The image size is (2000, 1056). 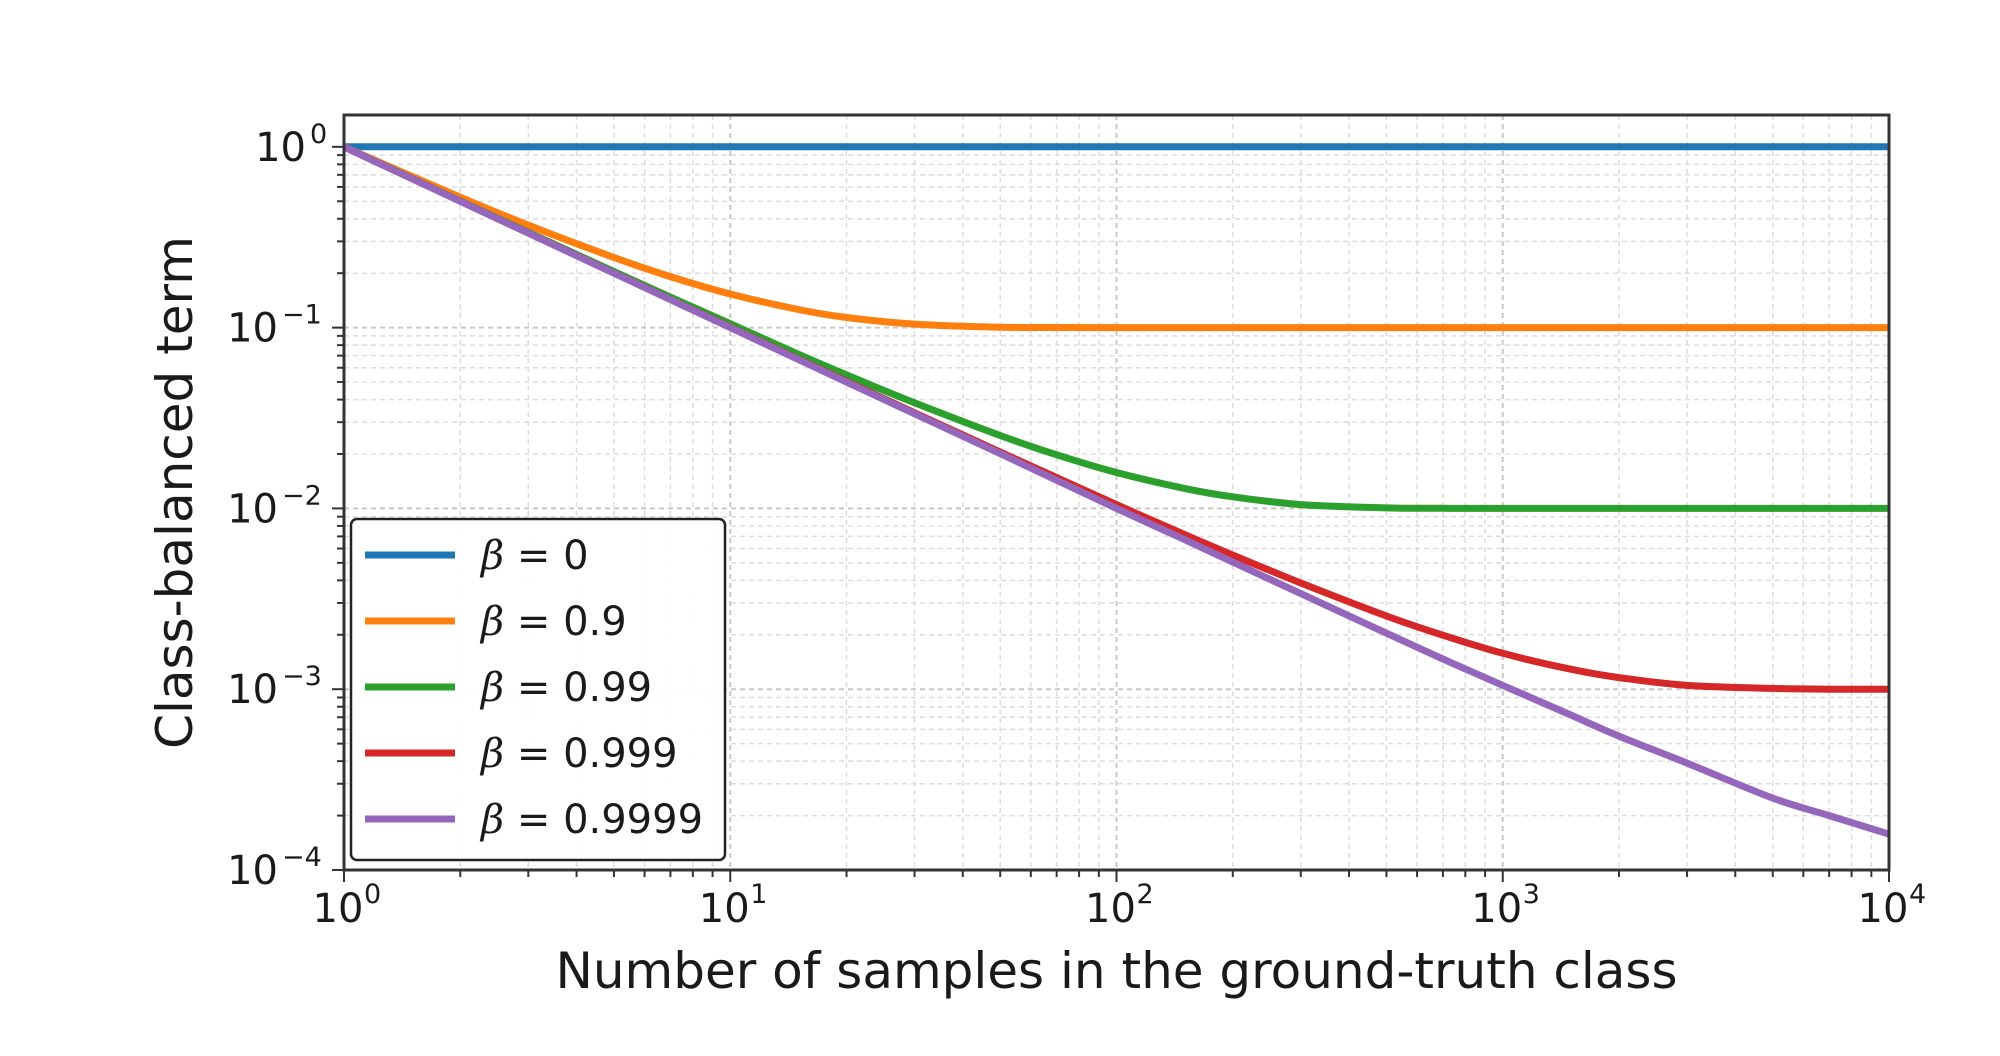 I want to click on y-tick-label: 10 −2, so click(x=274, y=506).